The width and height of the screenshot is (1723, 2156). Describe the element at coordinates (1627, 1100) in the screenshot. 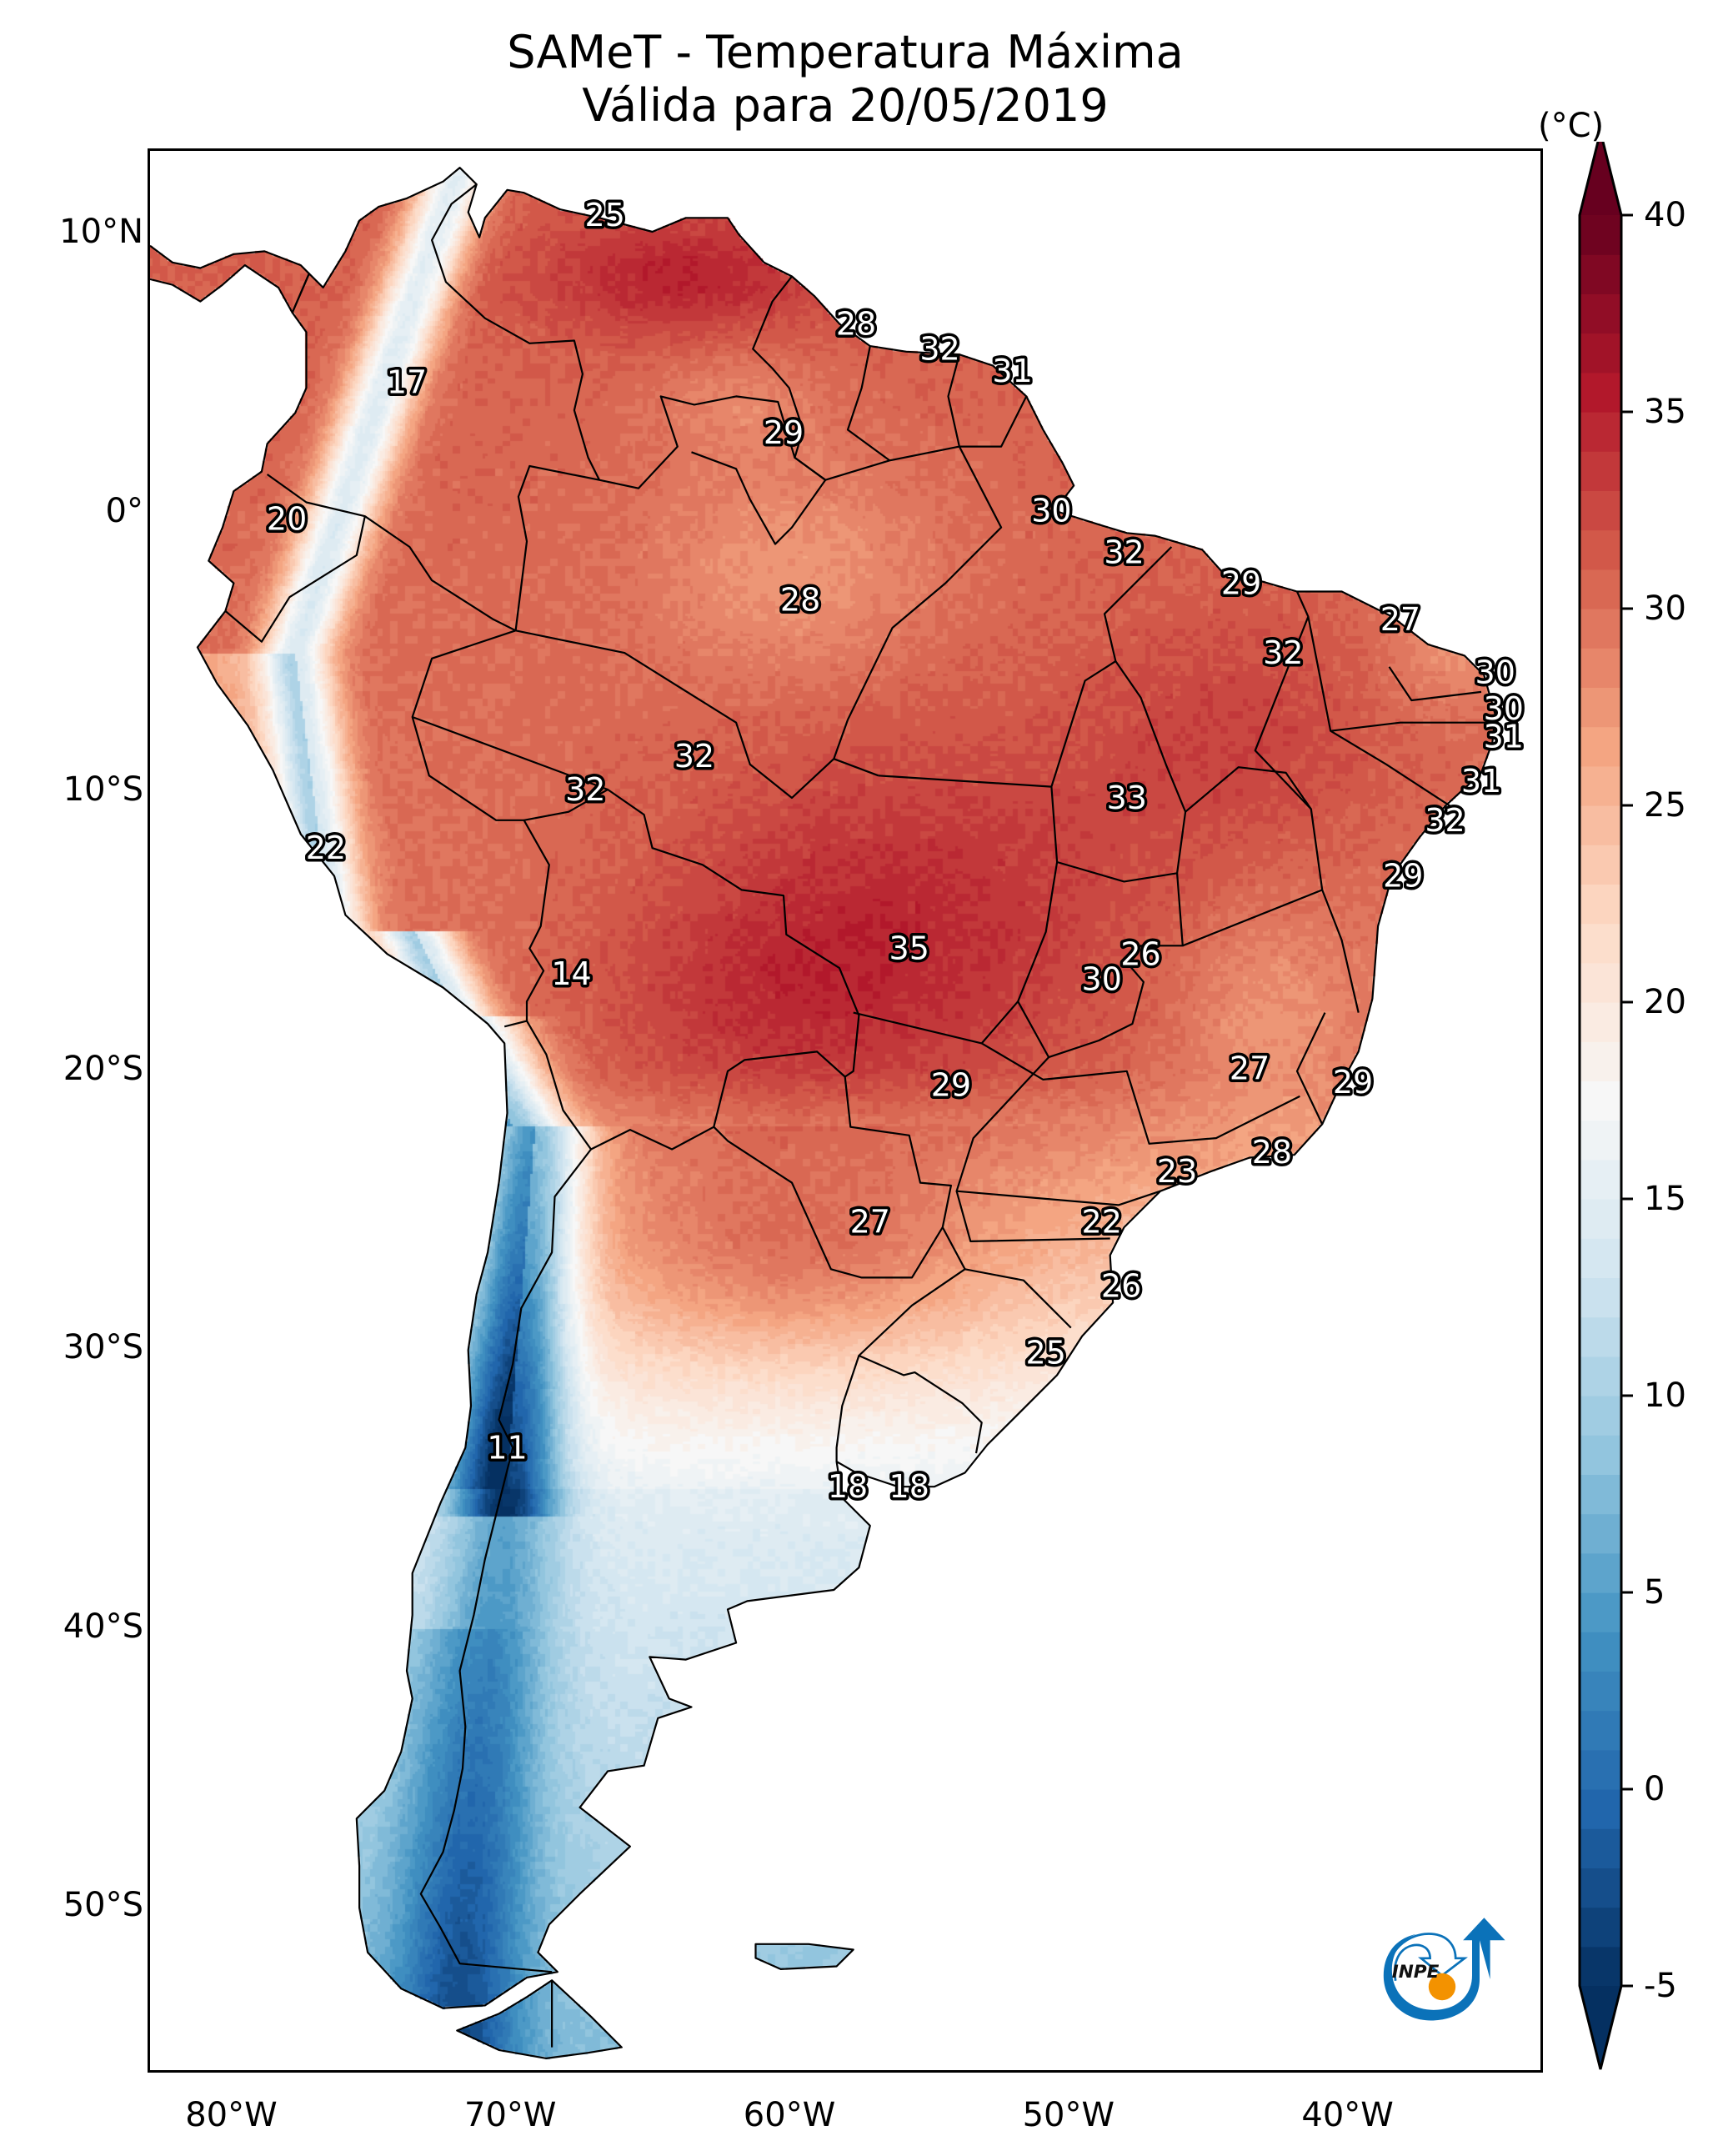

I see `colorbar-ticks` at that location.